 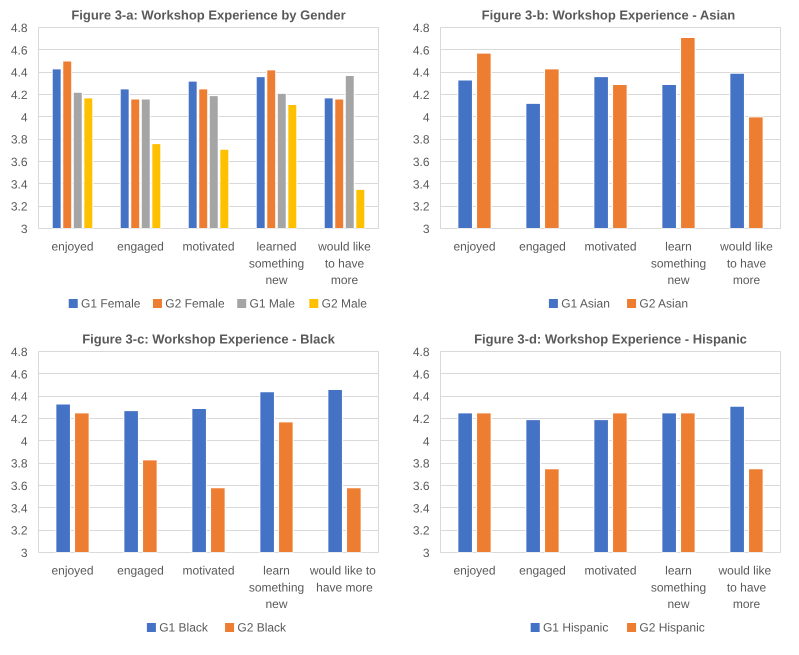 I want to click on legend-label: G1 Female, so click(x=111, y=303).